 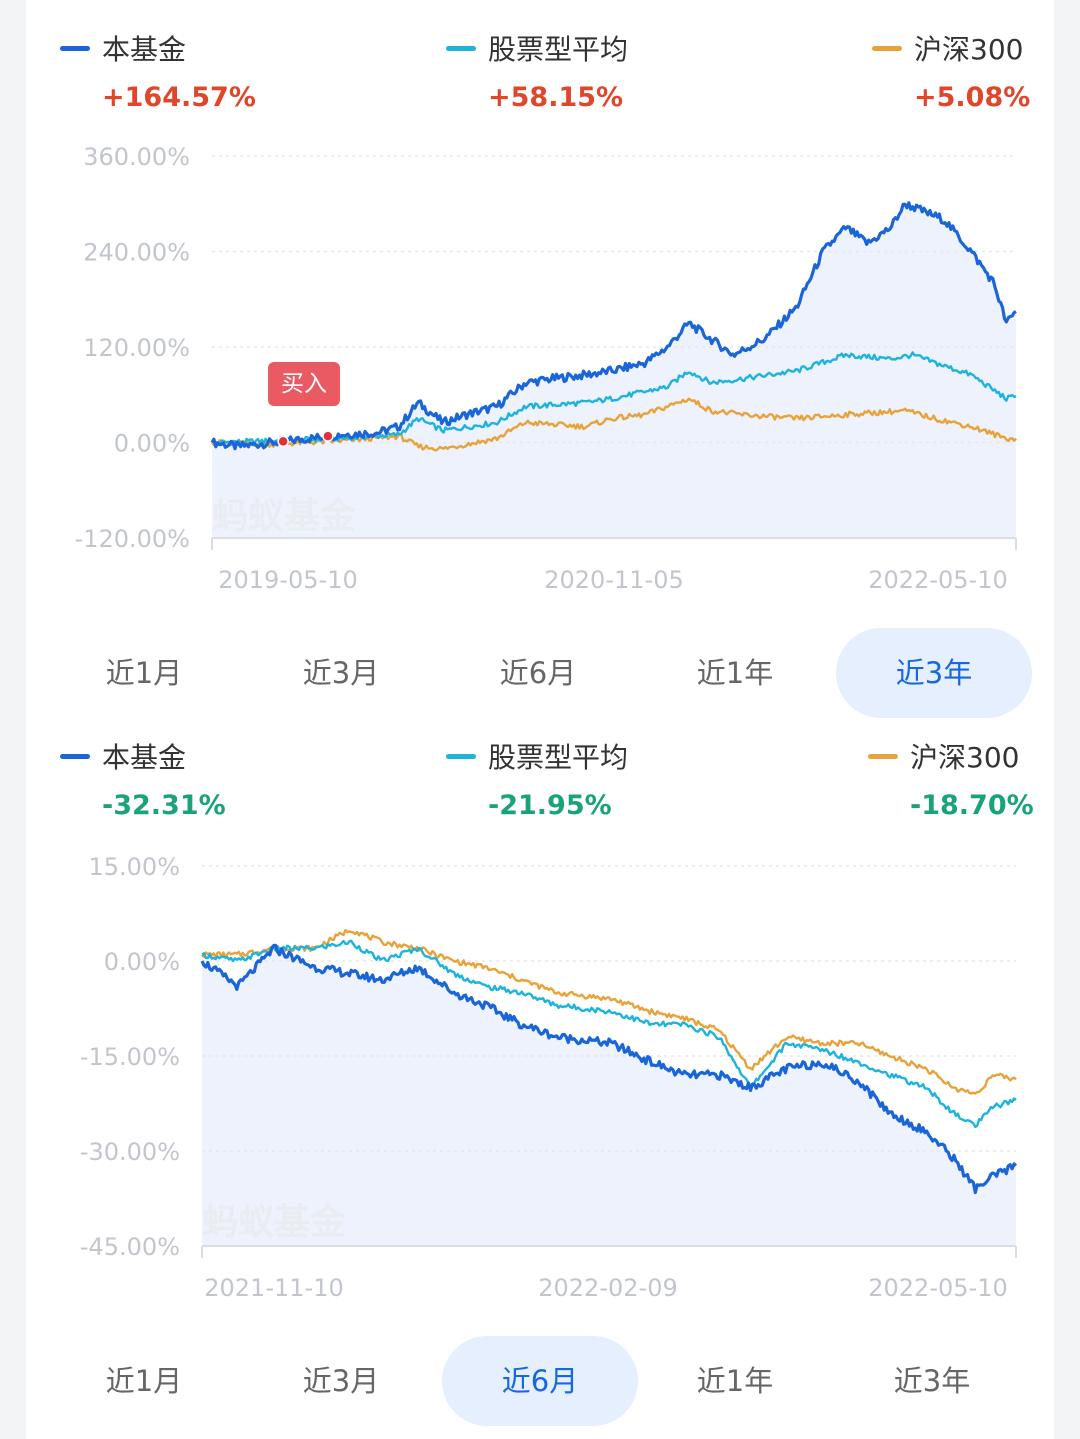 What do you see at coordinates (607, 1288) in the screenshot?
I see `x-tick-label: 2022-02-09` at bounding box center [607, 1288].